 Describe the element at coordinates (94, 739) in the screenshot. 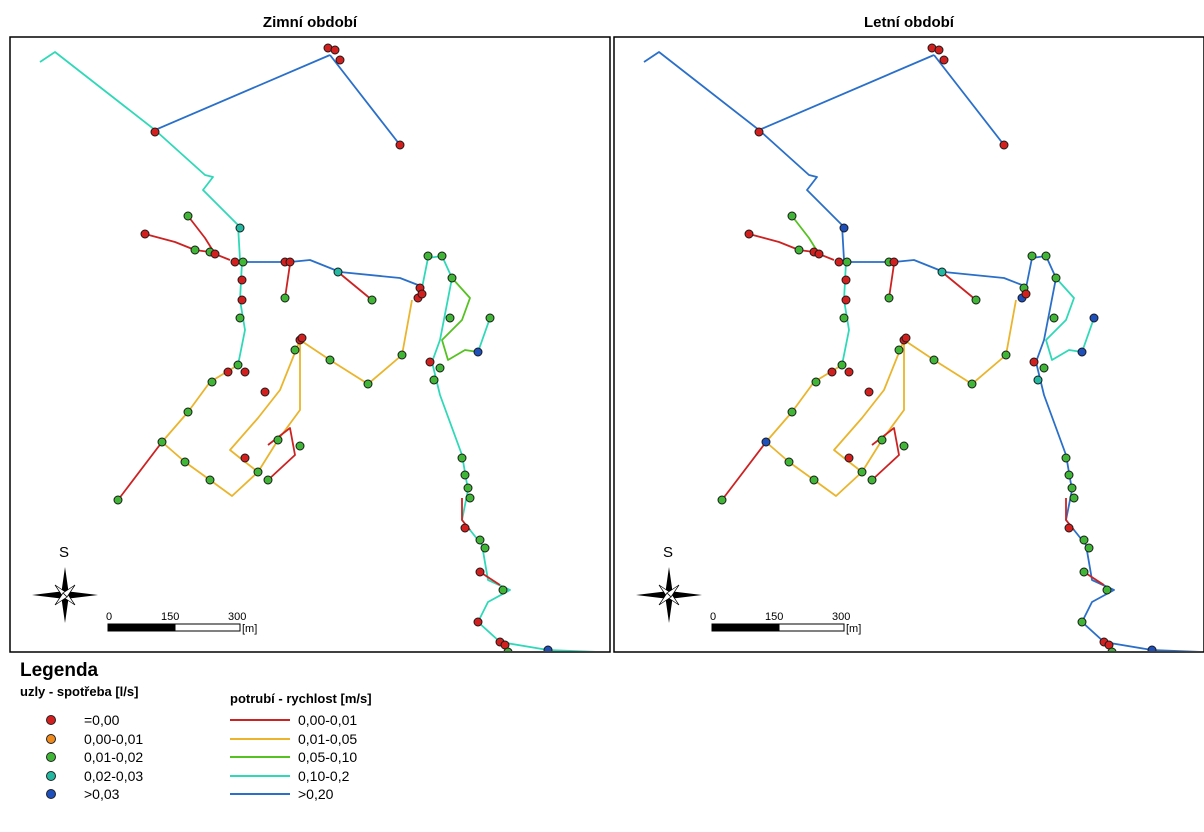

I see `legend-node-item: 0,00-0,01` at that location.